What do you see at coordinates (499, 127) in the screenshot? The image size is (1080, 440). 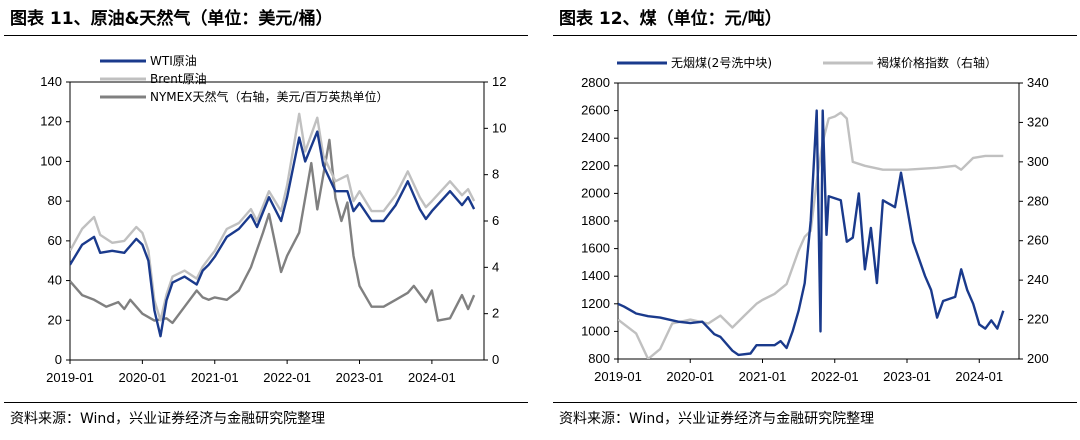 I see `y-right-tick-label: 10` at bounding box center [499, 127].